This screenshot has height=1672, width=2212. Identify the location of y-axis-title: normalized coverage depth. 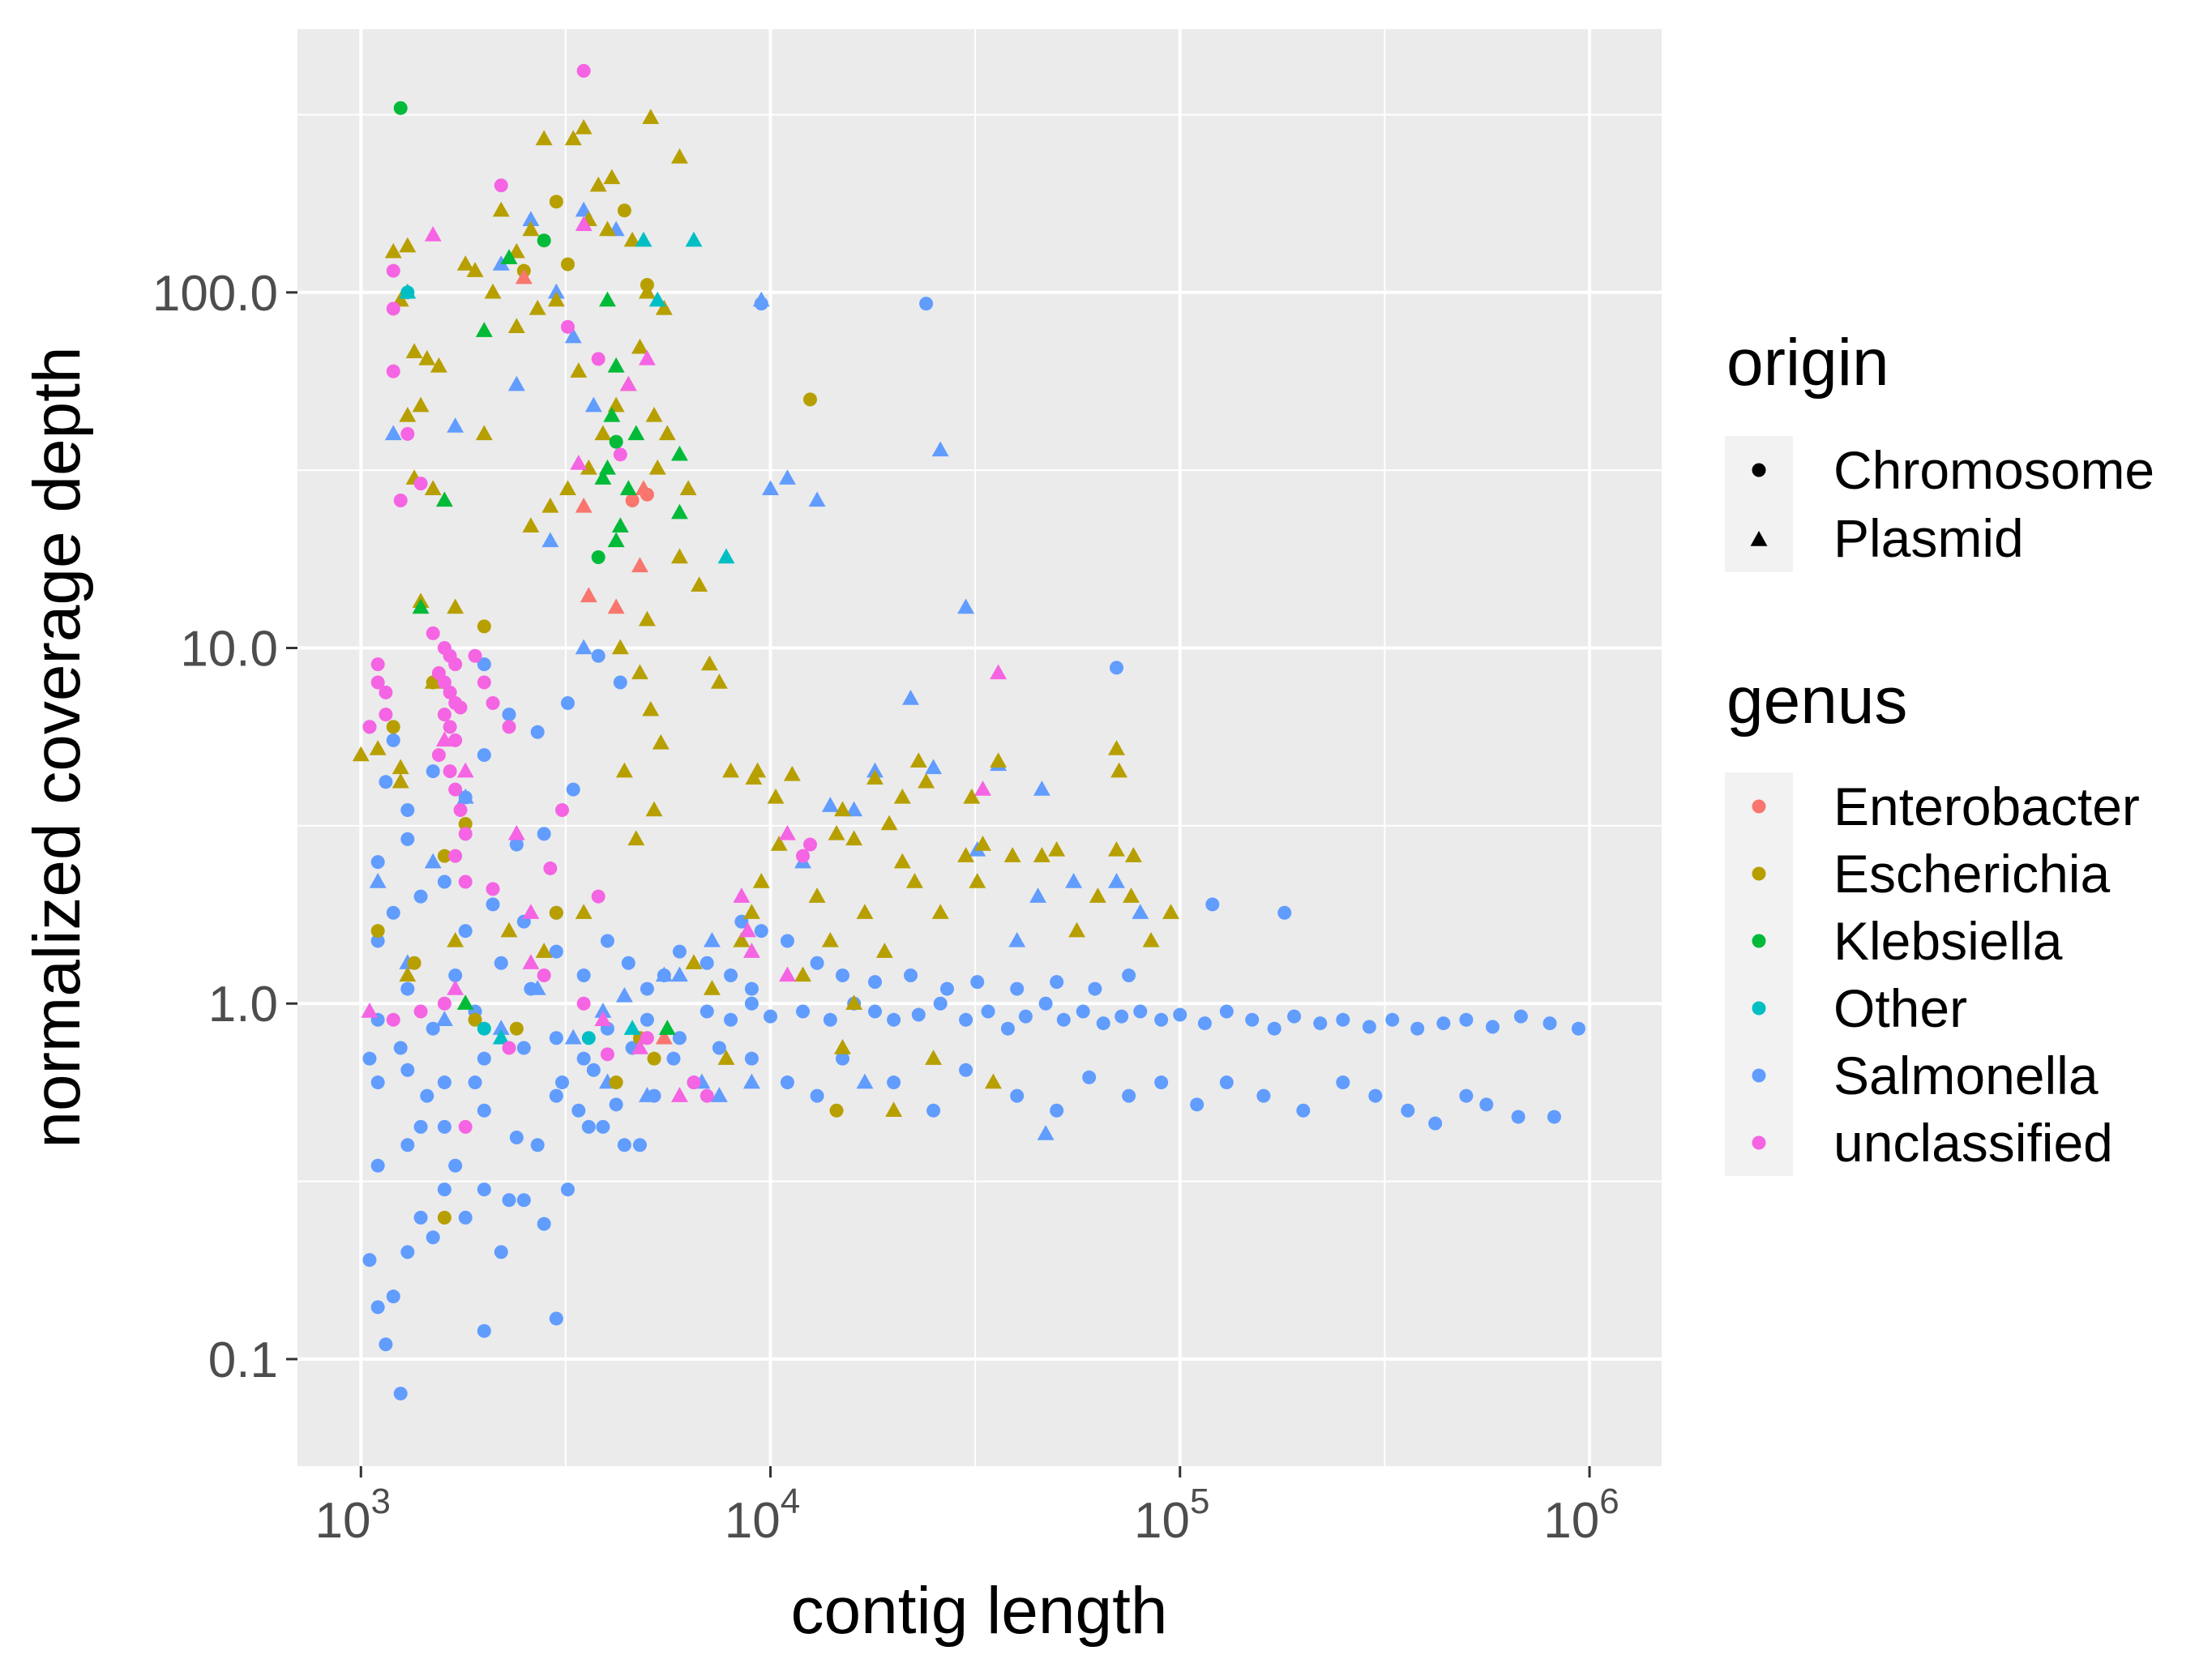
(57, 747).